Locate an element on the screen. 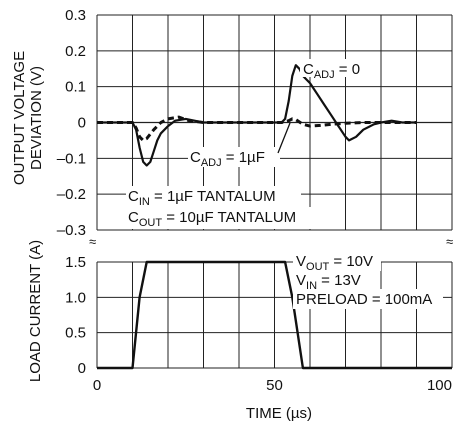 This screenshot has width=462, height=425. x-tick-label: 0 is located at coordinates (97, 385).